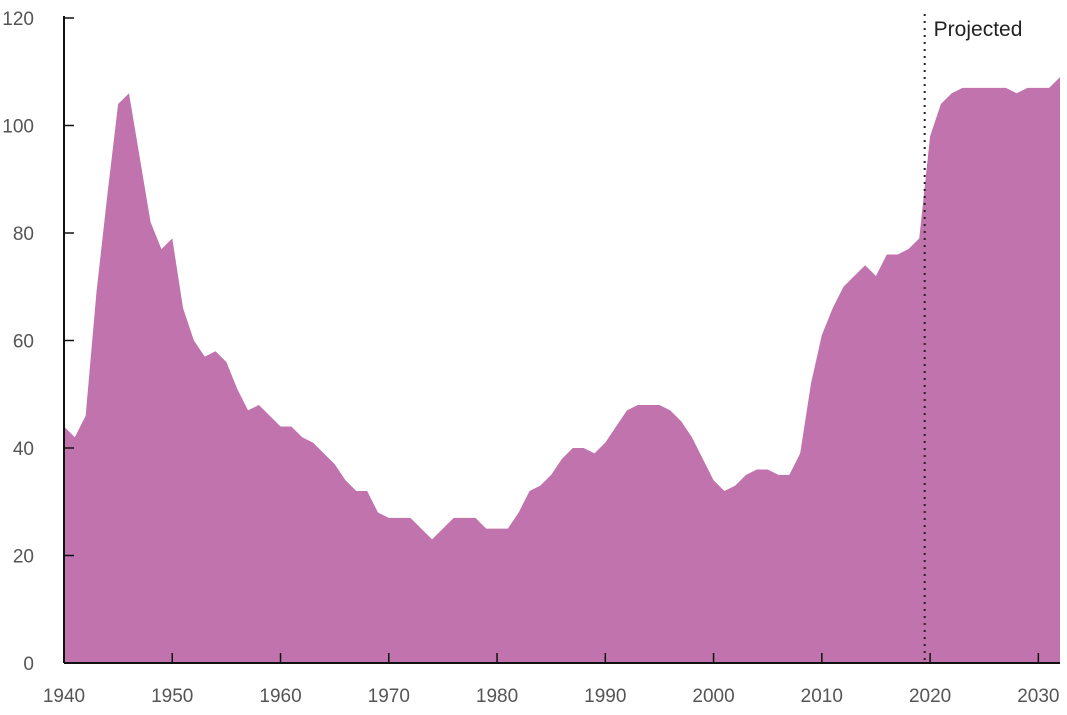 This screenshot has width=1067, height=715. Describe the element at coordinates (605, 696) in the screenshot. I see `x-tick-label-1990: 1990` at that location.